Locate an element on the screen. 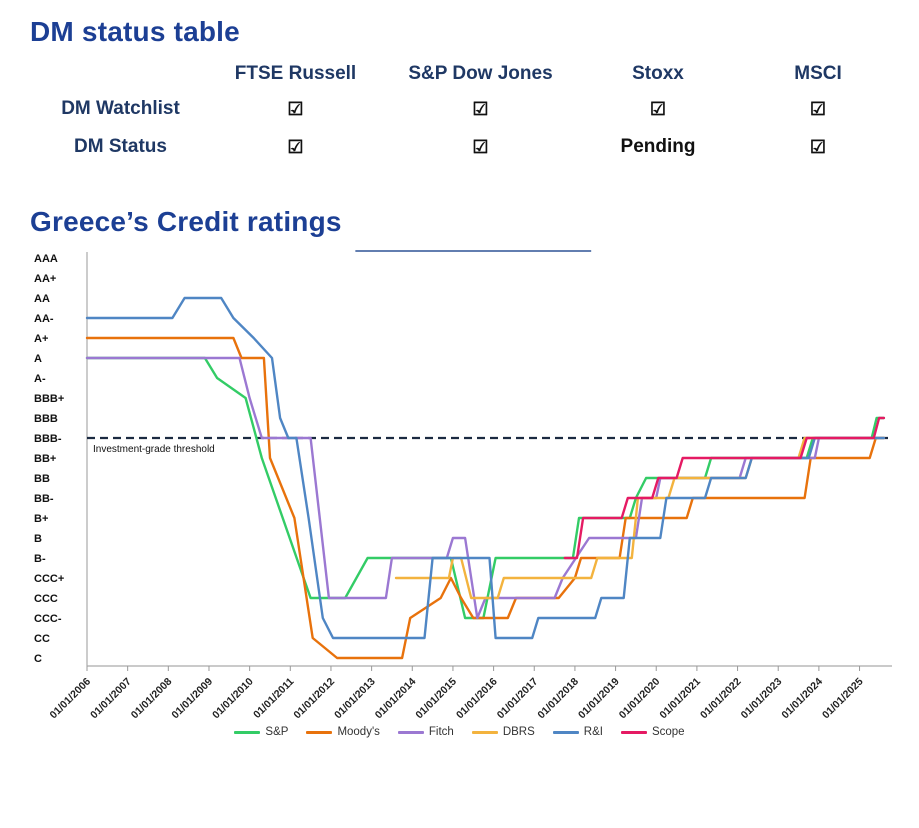  status-pending-stoxx: Pending is located at coordinates (658, 146).